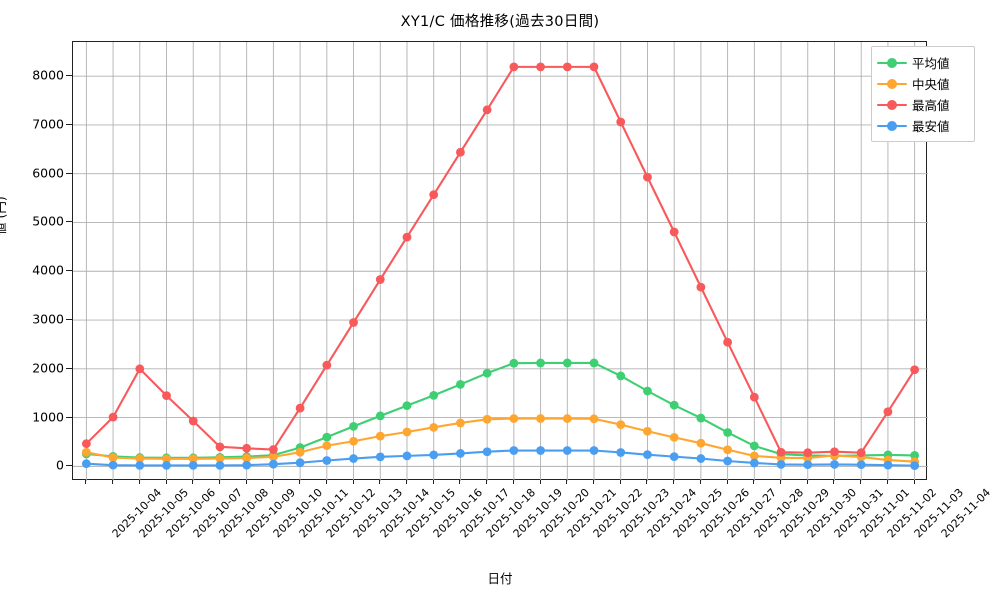  Describe the element at coordinates (499, 483) in the screenshot. I see `x-tick-marks` at that location.